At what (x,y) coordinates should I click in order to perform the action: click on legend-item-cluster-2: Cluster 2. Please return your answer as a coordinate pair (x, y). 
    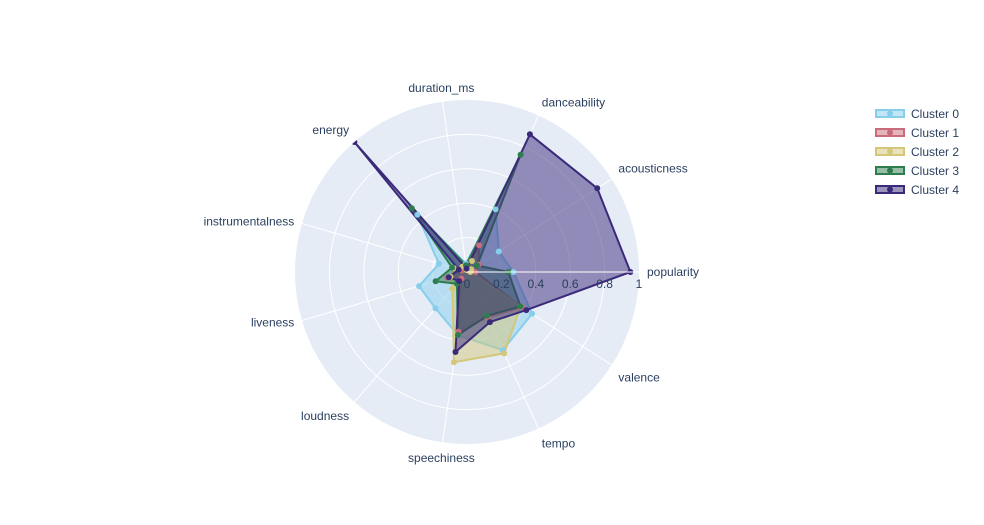
    Looking at the image, I should click on (916, 151).